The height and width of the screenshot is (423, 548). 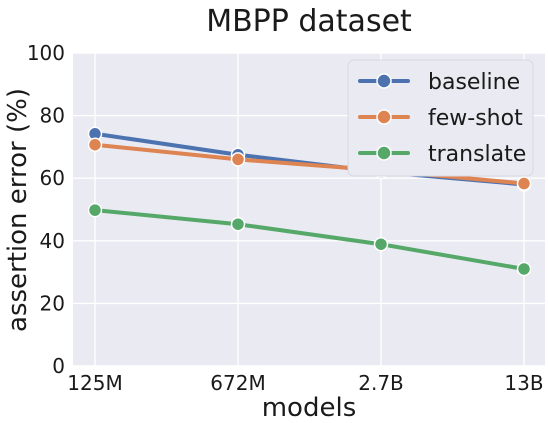 What do you see at coordinates (309, 21) in the screenshot?
I see `chart-title: MBPP dataset` at bounding box center [309, 21].